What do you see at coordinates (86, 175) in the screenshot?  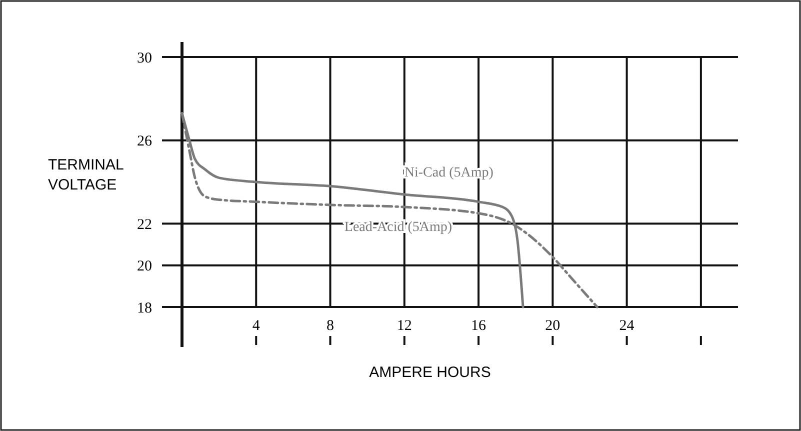 I see `y-axis-title: TERMINAL VOLTAGE` at bounding box center [86, 175].